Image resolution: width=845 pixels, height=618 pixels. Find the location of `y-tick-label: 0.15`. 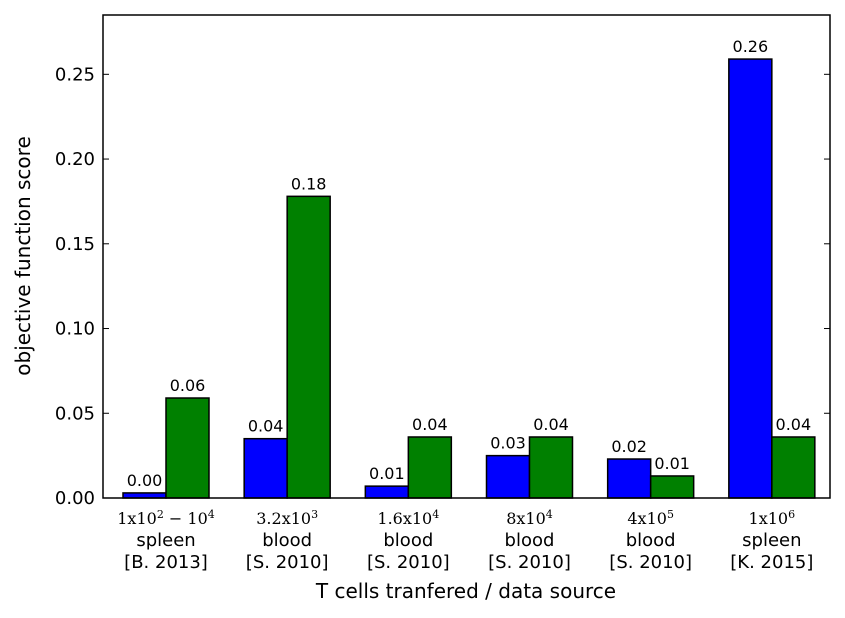

y-tick-label: 0.15 is located at coordinates (75, 244).